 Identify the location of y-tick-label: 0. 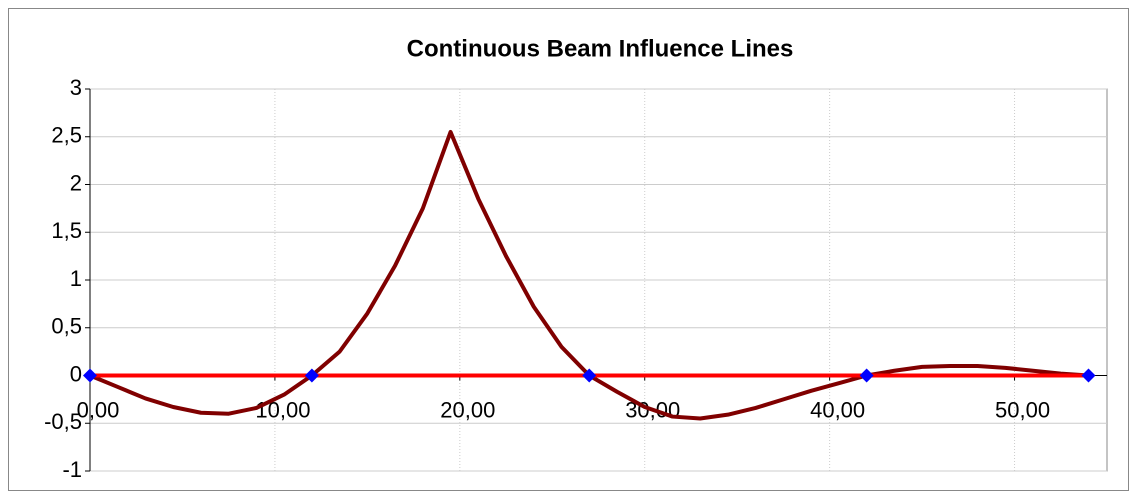
(76, 373).